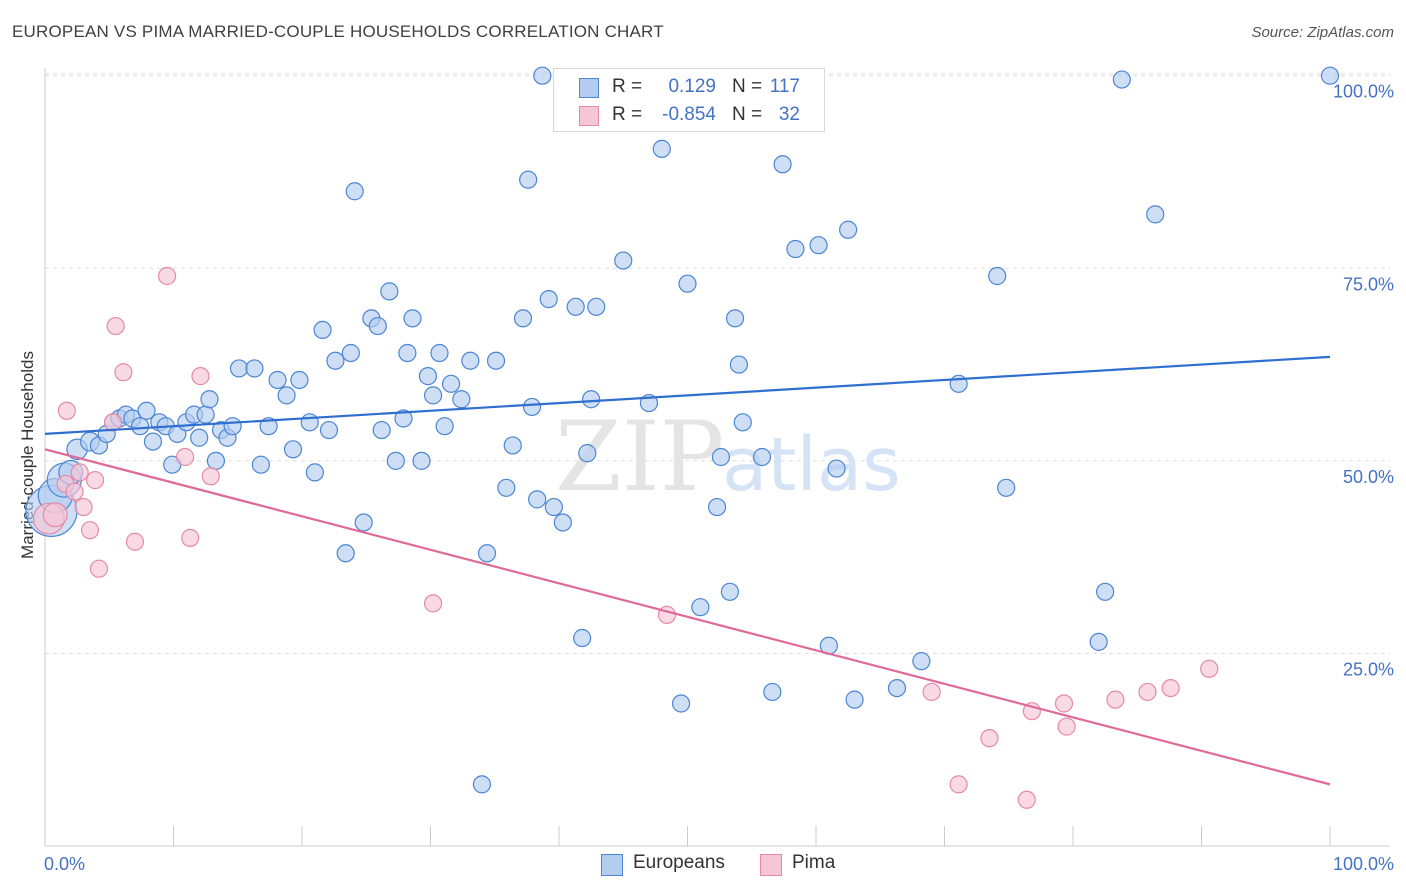  Describe the element at coordinates (1322, 32) in the screenshot. I see `source-credit: Source: ZipAtlas.com` at that location.